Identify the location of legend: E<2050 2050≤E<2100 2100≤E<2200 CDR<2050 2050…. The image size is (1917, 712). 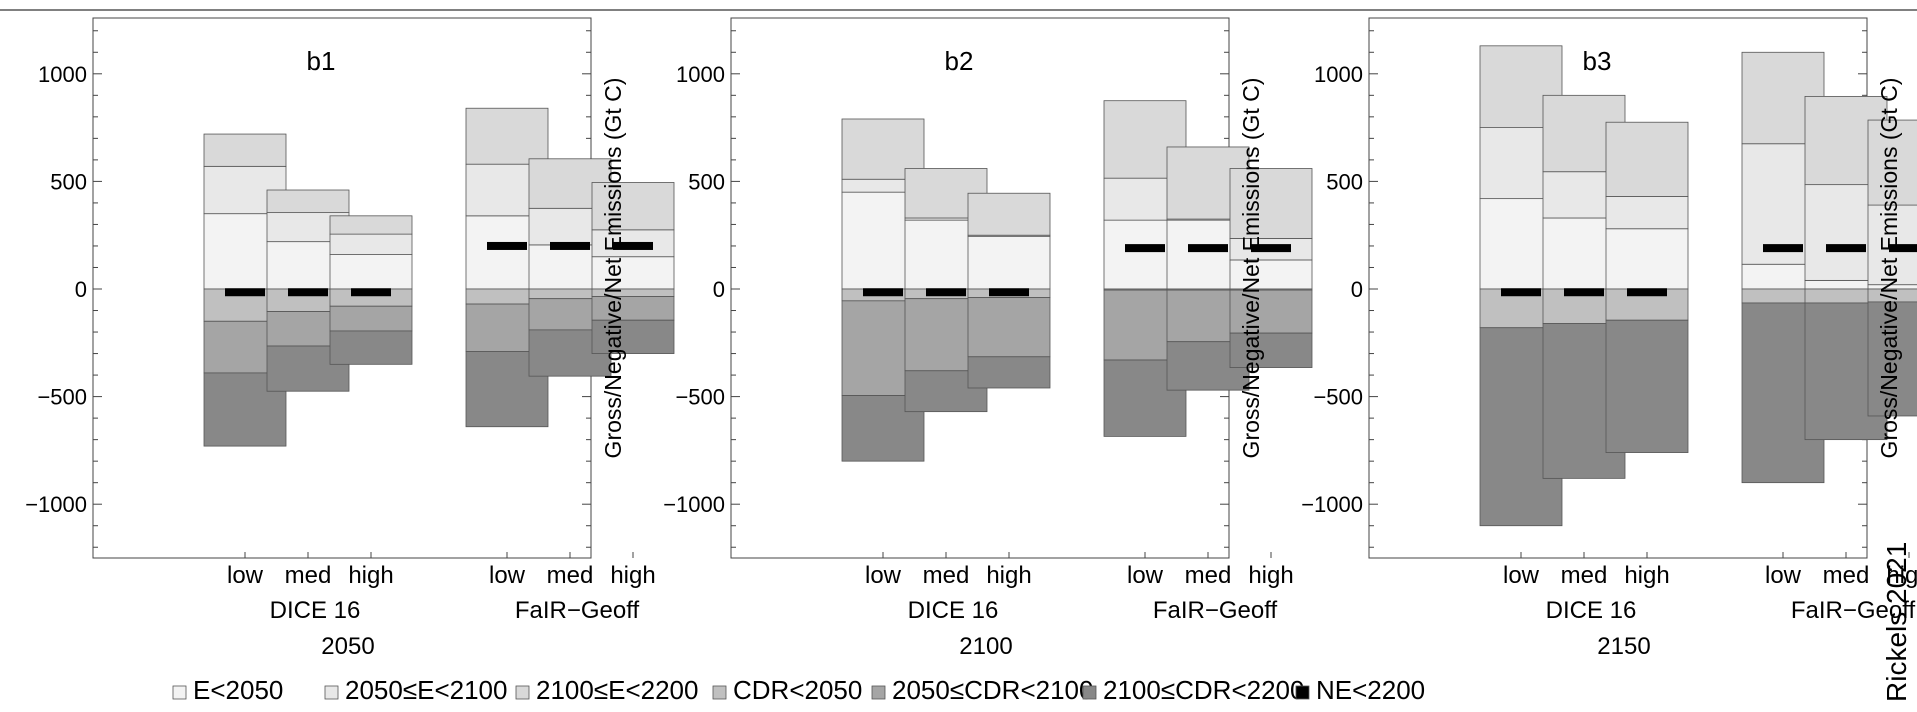
(798, 690).